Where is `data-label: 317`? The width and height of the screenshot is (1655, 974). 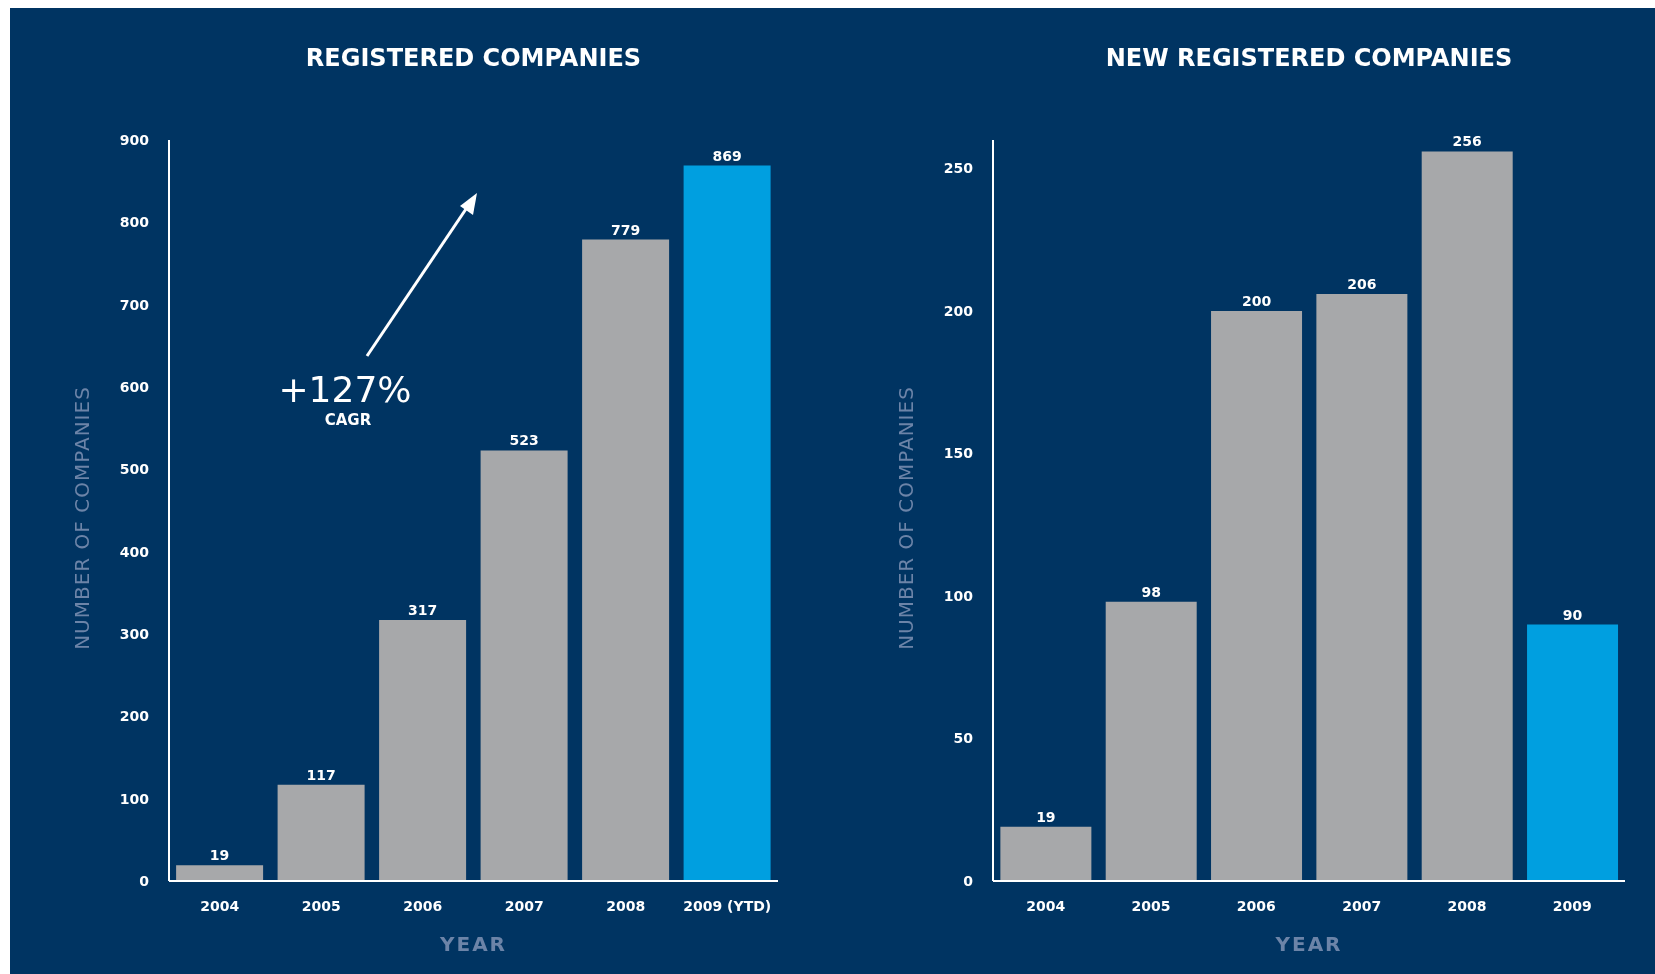 data-label: 317 is located at coordinates (422, 610).